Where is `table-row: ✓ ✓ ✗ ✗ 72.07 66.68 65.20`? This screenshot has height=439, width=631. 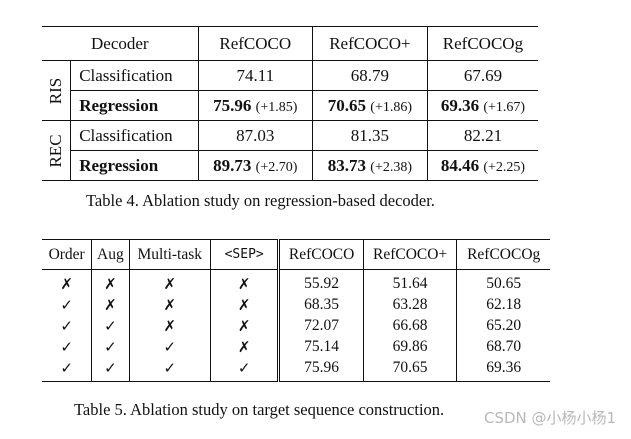
table-row: ✓ ✓ ✗ ✗ 72.07 66.68 65.20 is located at coordinates (296, 325).